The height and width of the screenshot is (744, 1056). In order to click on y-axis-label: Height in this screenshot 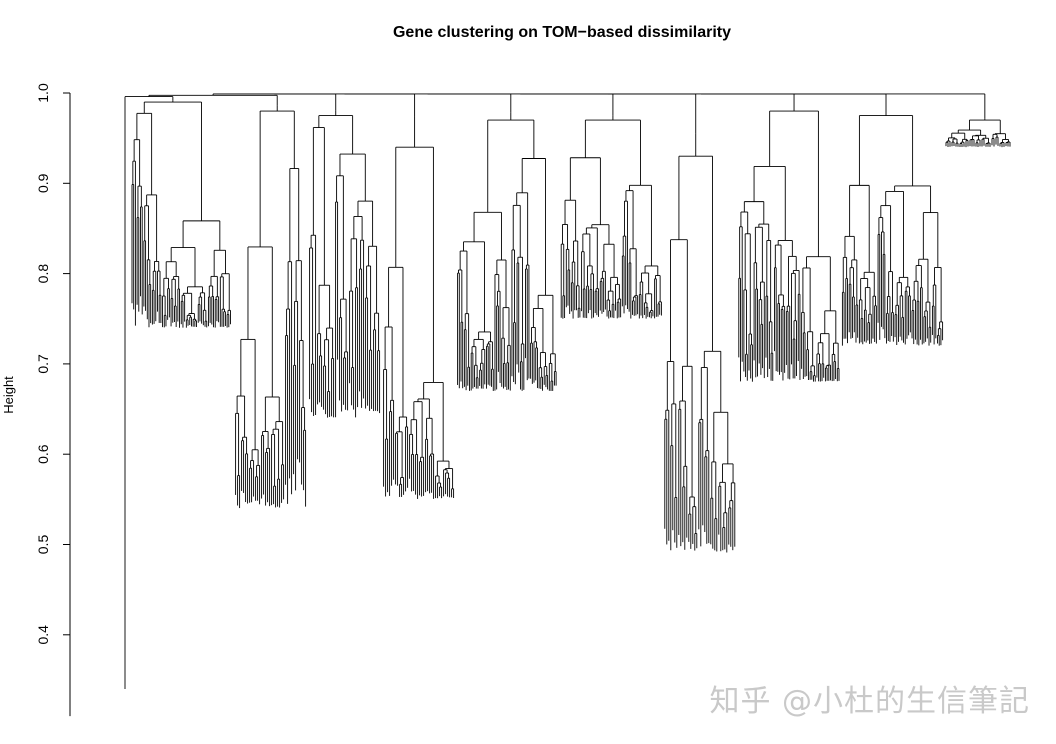, I will do `click(8, 395)`.